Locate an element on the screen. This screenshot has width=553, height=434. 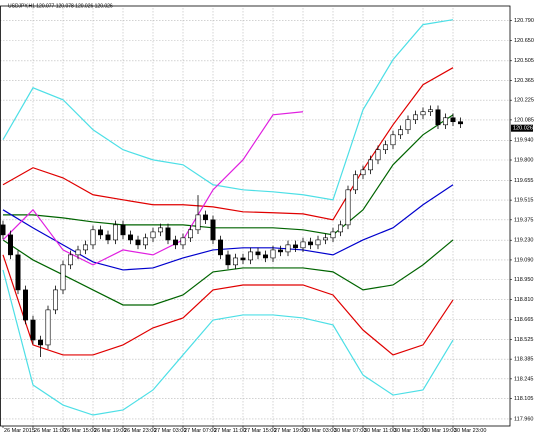
y-tick-label: 118.385 is located at coordinates (523, 360).